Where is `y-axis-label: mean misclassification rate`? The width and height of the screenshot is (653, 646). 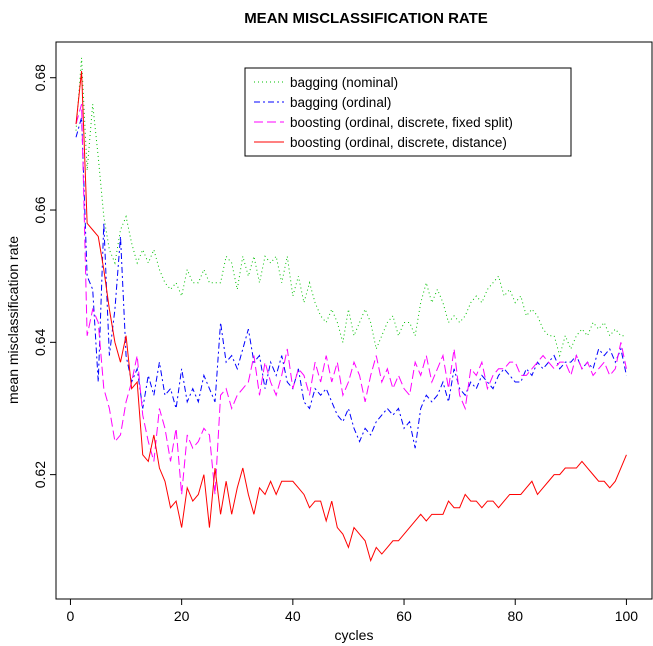
y-axis-label: mean misclassification rate is located at coordinates (13, 320).